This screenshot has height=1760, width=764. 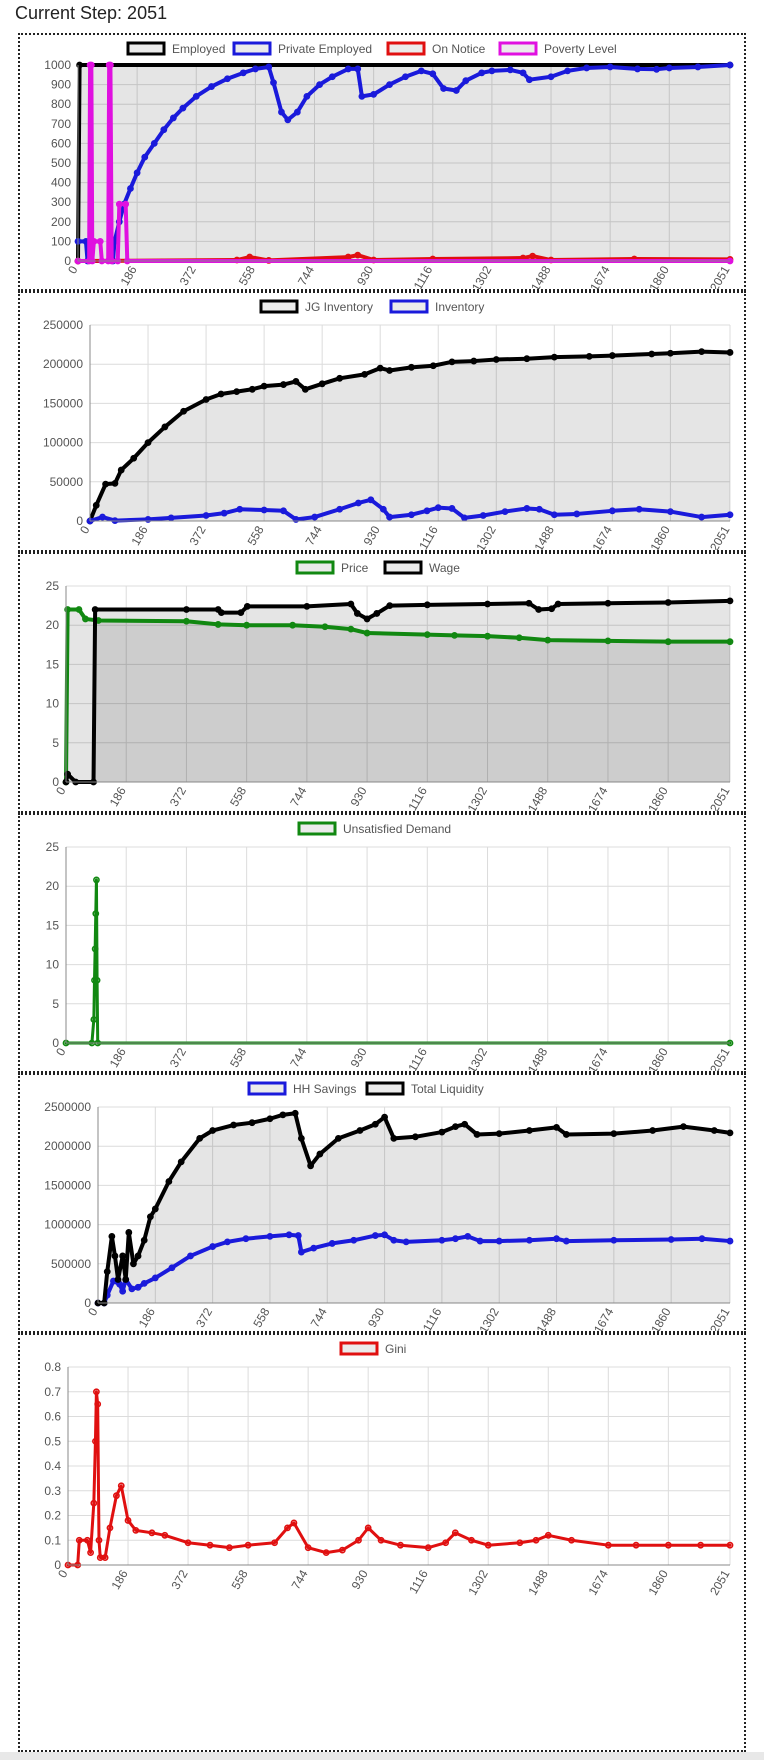 What do you see at coordinates (52, 1466) in the screenshot?
I see `y-tick-label: 0.4` at bounding box center [52, 1466].